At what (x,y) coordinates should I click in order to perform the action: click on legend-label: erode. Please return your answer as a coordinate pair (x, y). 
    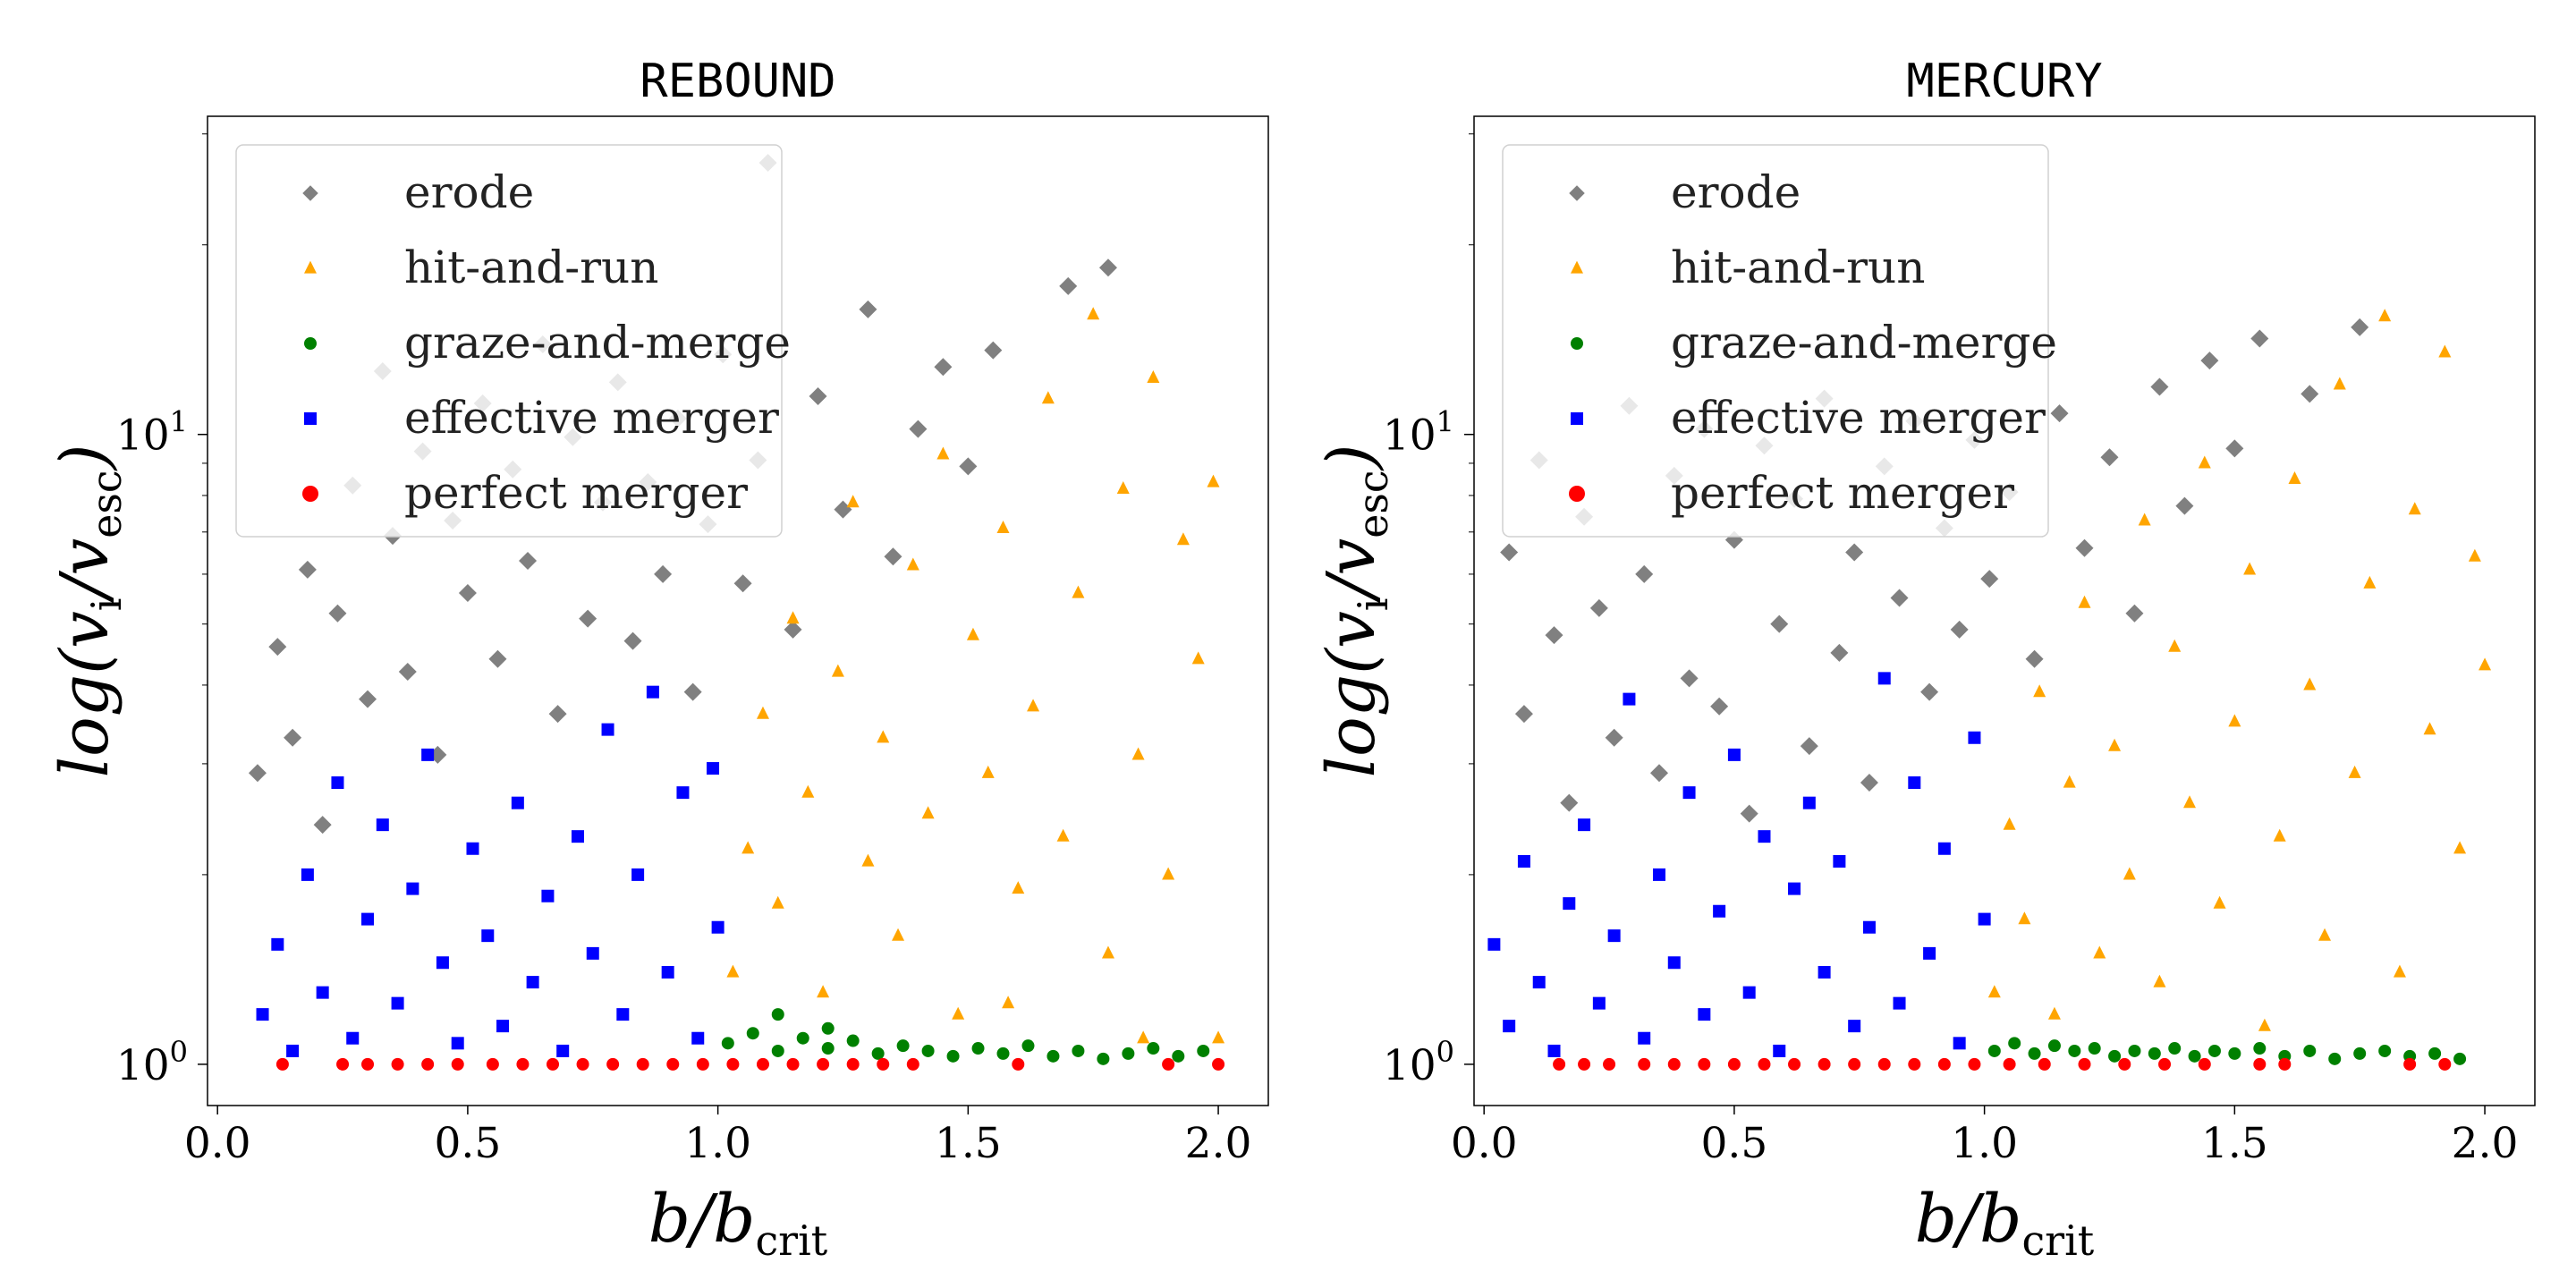
    Looking at the image, I should click on (469, 192).